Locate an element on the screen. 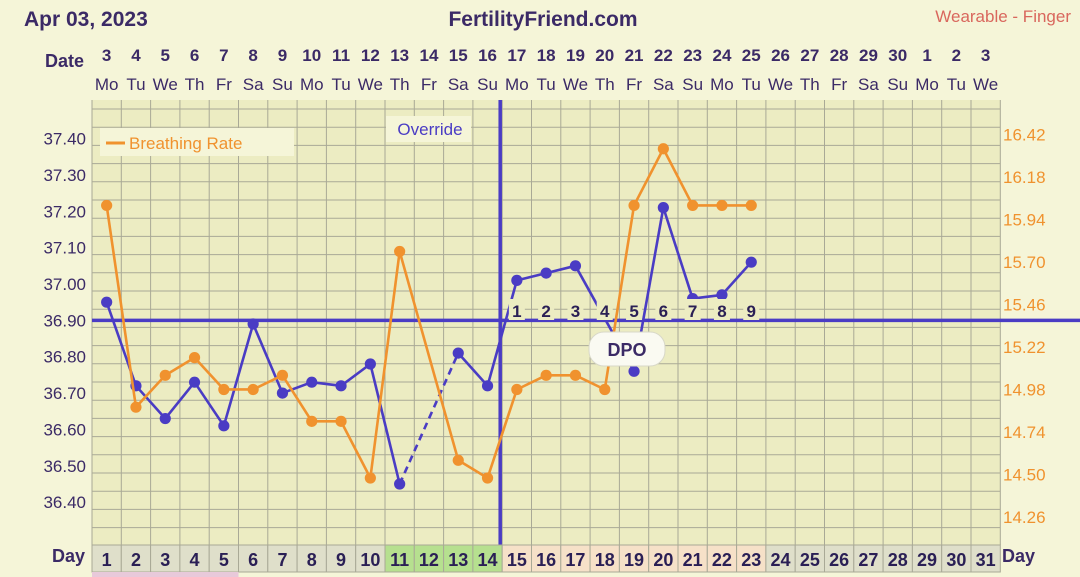  date-label: 3 is located at coordinates (985, 55).